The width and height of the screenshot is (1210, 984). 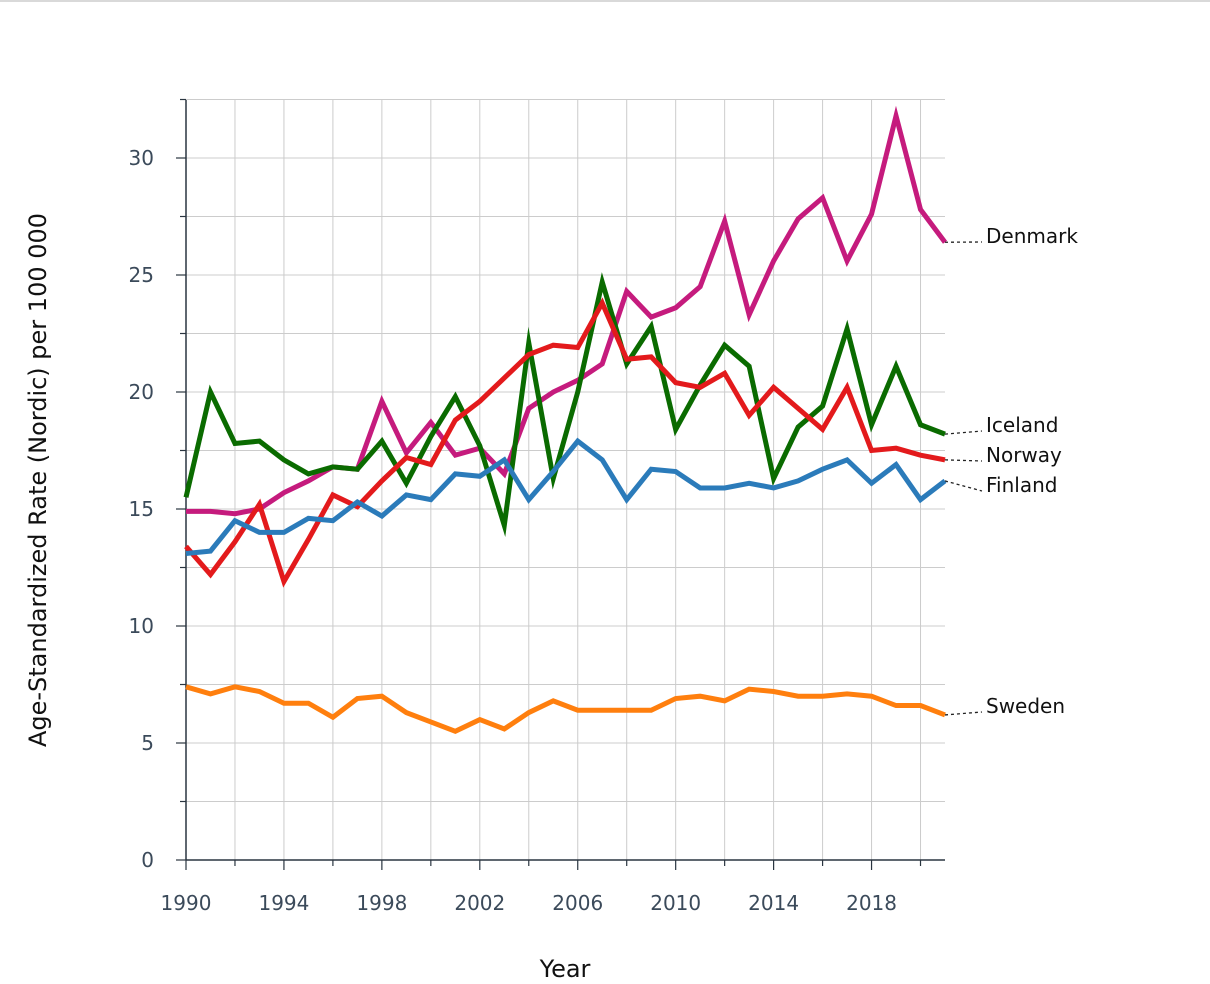 I want to click on x-tick-label: 2010, so click(x=675, y=903).